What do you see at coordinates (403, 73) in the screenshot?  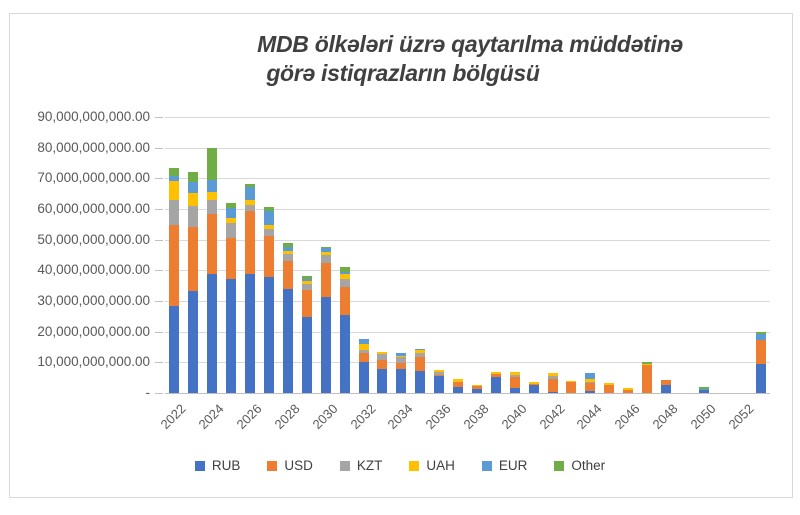 I see `chart-title-line2: görə istiqrazların bölgüsü` at bounding box center [403, 73].